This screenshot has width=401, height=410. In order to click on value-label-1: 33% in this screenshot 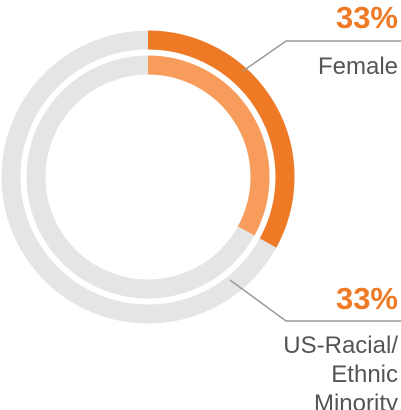, I will do `click(367, 17)`.